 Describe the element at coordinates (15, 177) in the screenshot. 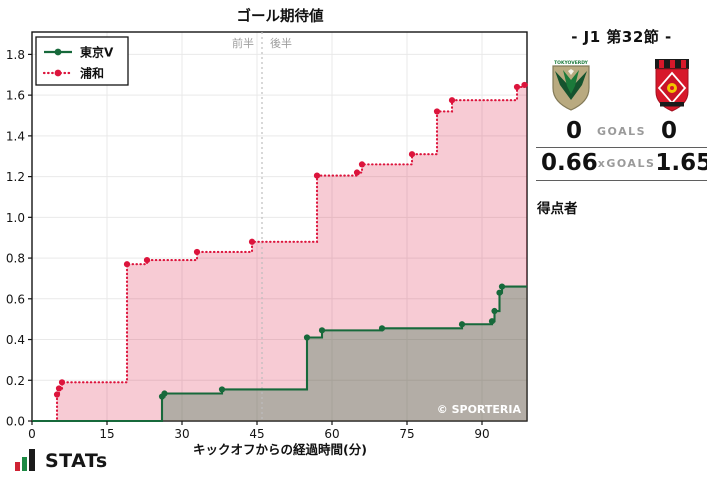

I see `y-tick-label: 1.2` at that location.